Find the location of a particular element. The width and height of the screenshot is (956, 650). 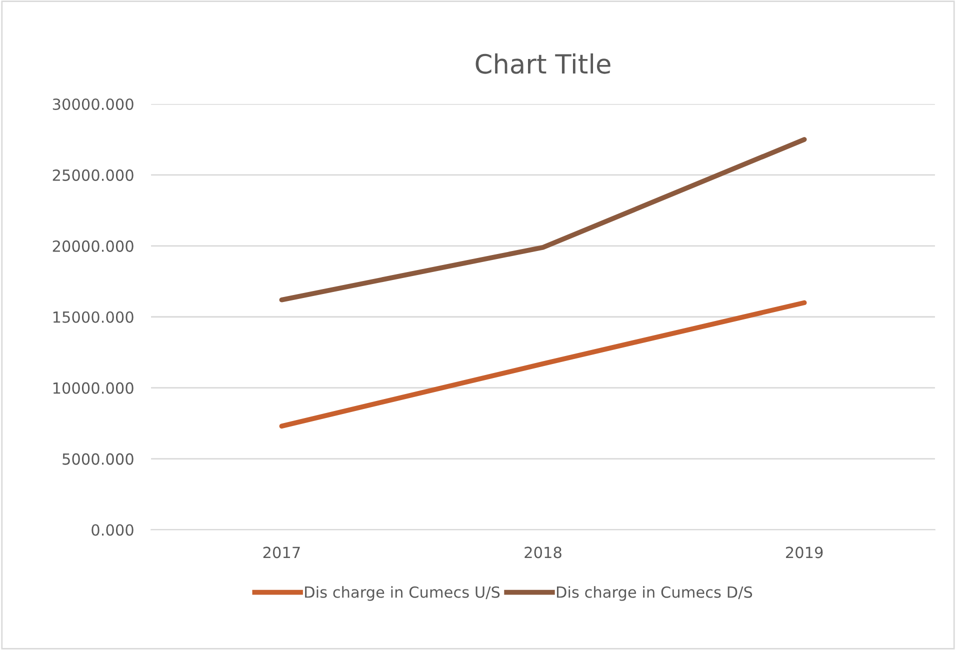

x-tick-label: 2019 is located at coordinates (804, 552).